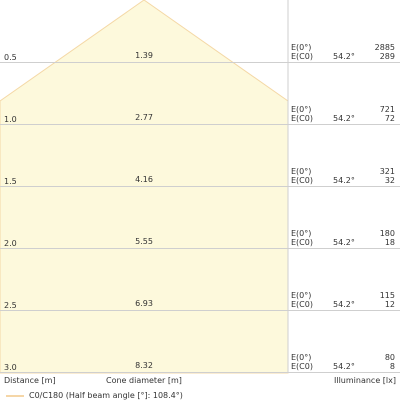  I want to click on distance-label: 2.5, so click(10, 305).